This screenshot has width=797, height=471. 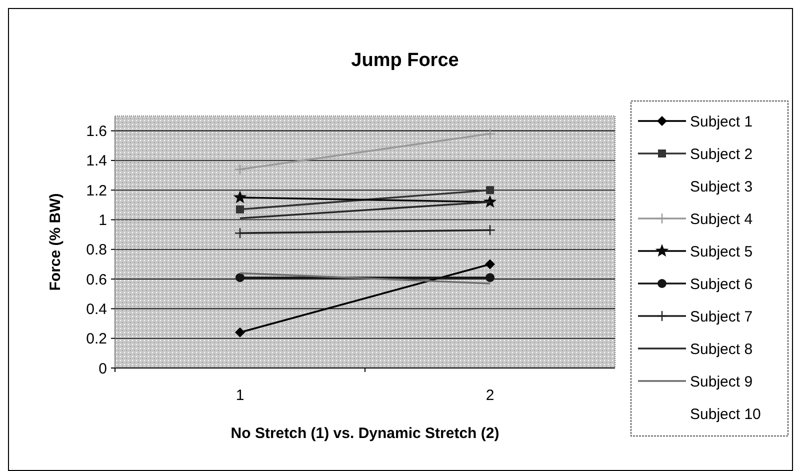 What do you see at coordinates (96, 309) in the screenshot?
I see `y-tick-label: 0.4` at bounding box center [96, 309].